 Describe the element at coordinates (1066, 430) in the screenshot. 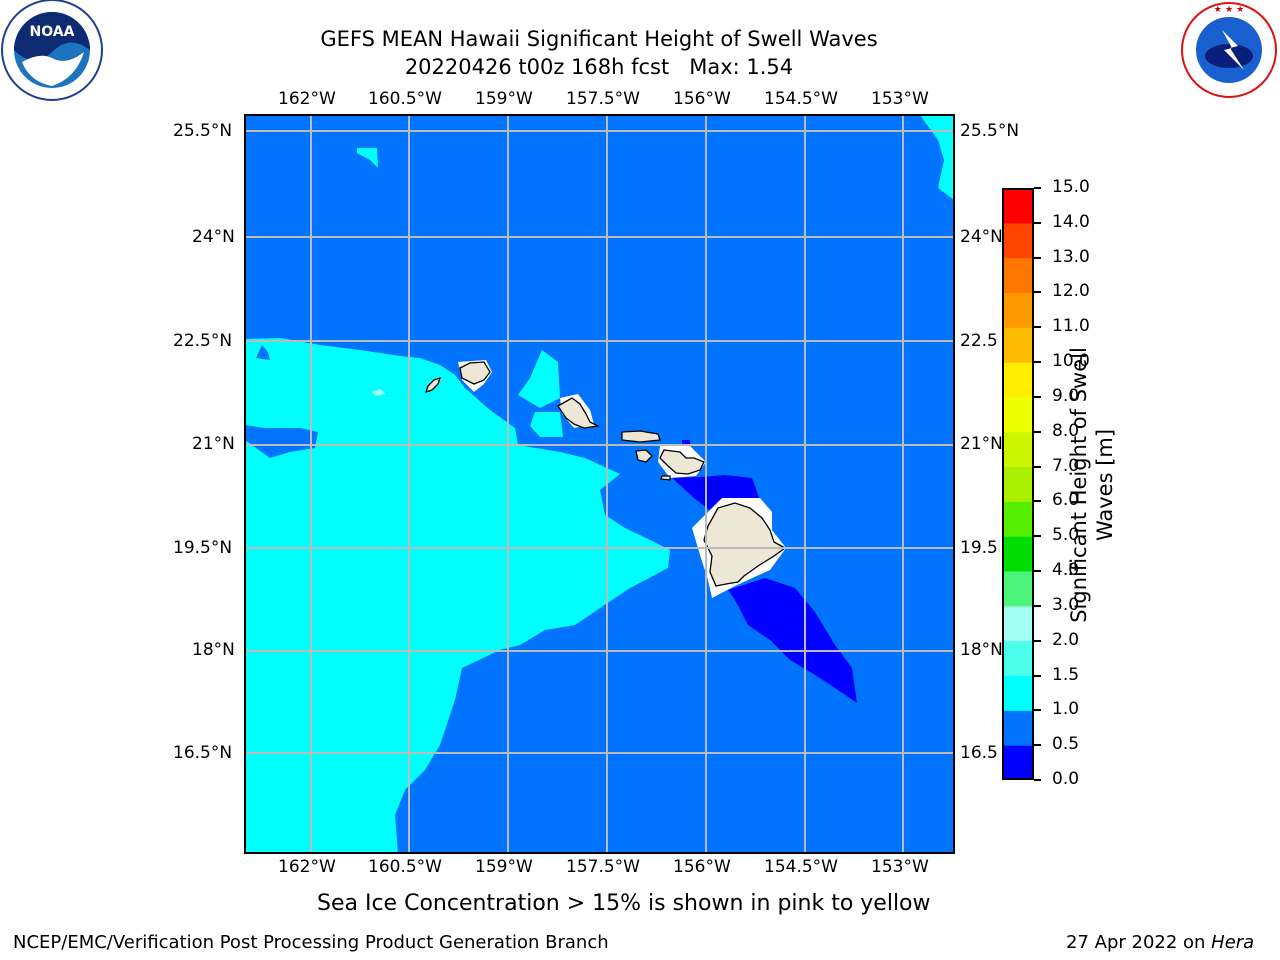

I see `colorbar-tick-label: 8.0` at that location.